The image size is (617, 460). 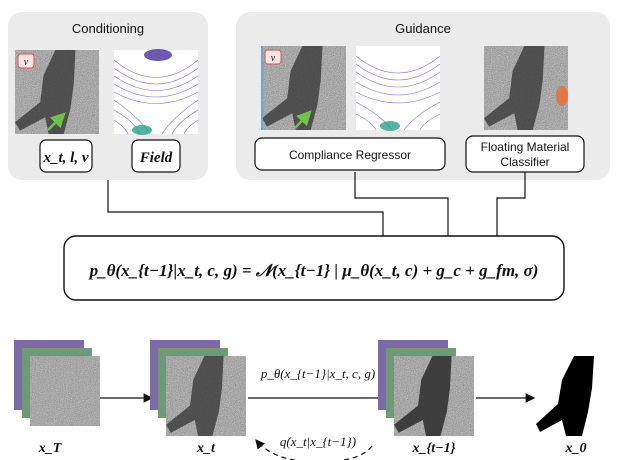 I want to click on field-label: Field, so click(x=156, y=158).